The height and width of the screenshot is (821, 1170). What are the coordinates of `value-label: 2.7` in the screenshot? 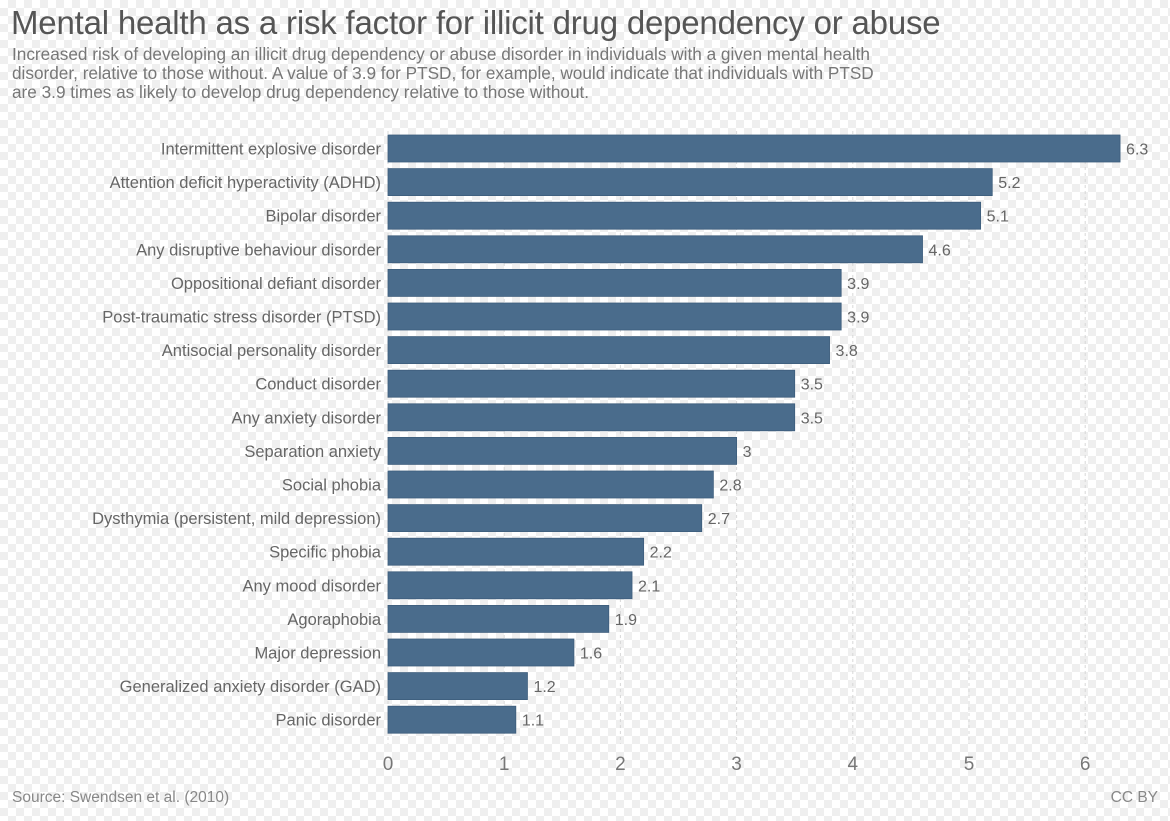 It's located at (719, 519).